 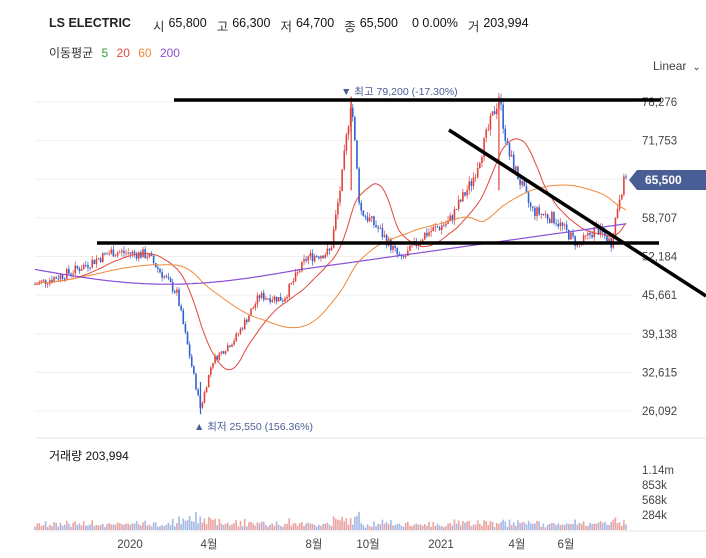 I want to click on y-tick-label: 32,615, so click(x=659, y=373).